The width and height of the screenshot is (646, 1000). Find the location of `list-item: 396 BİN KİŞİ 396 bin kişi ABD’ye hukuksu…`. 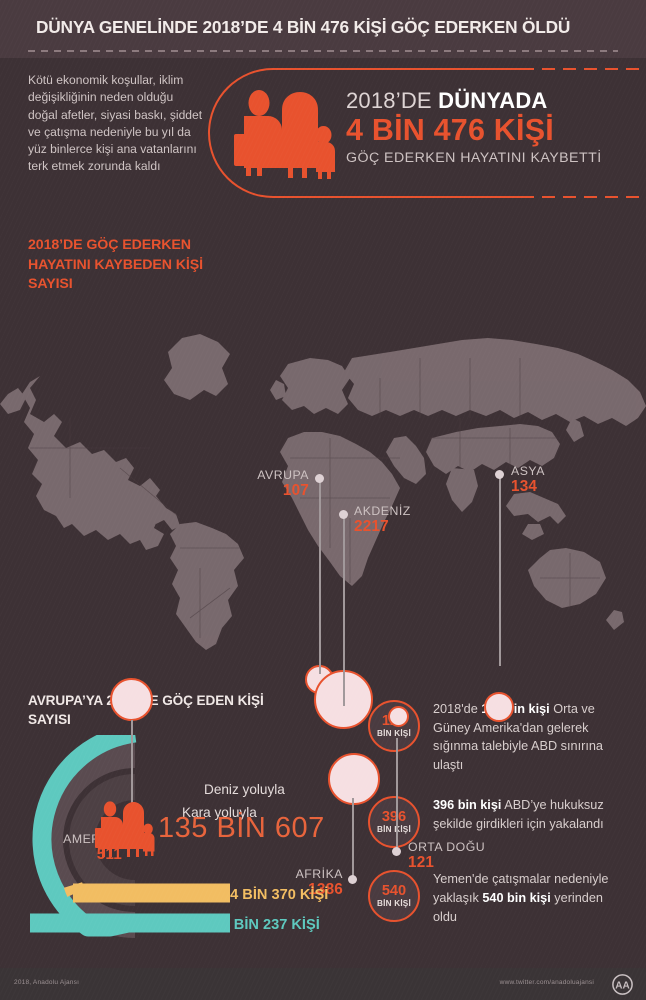

list-item: 396 BİN KİŞİ 396 bin kişi ABD’ye hukuksu… is located at coordinates (499, 822).